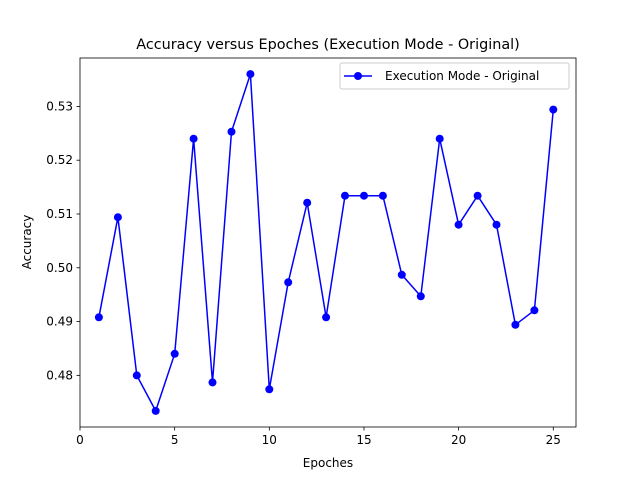  I want to click on x-tick-label: 5, so click(175, 440).